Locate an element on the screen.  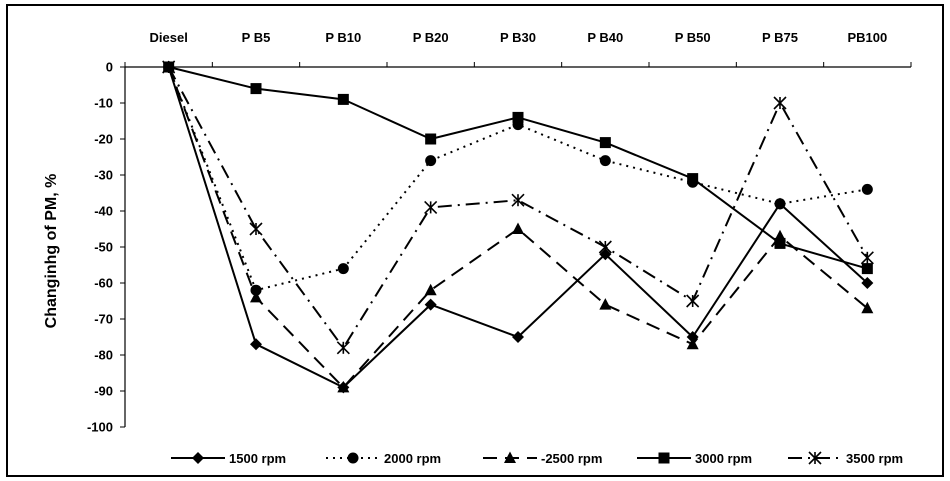
category-label: P B40 is located at coordinates (605, 37).